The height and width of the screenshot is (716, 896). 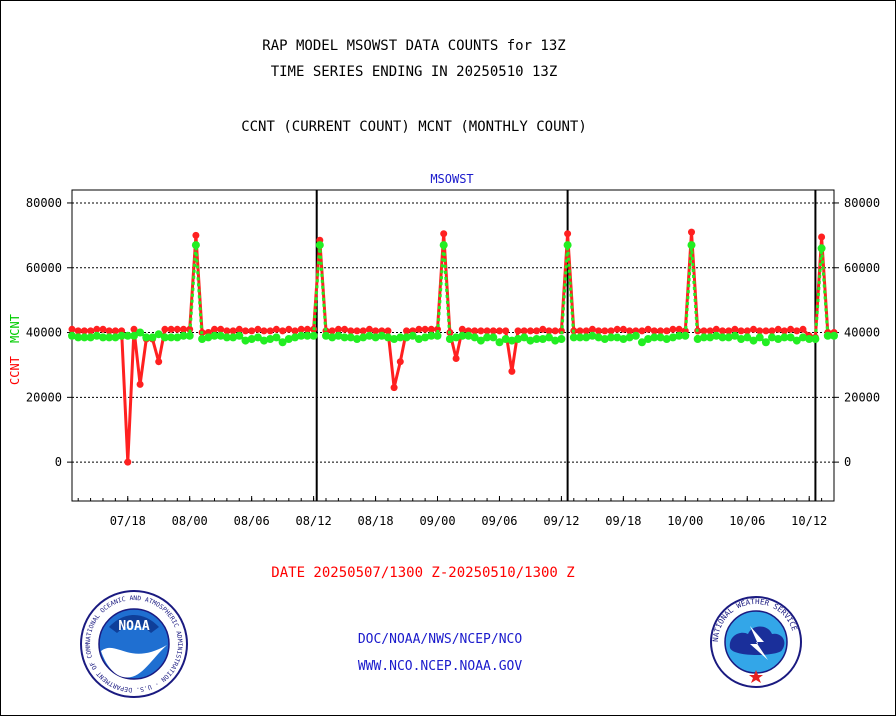 What do you see at coordinates (756, 642) in the screenshot?
I see `nws-logo: NATIONAL WEATHER SERVICE` at bounding box center [756, 642].